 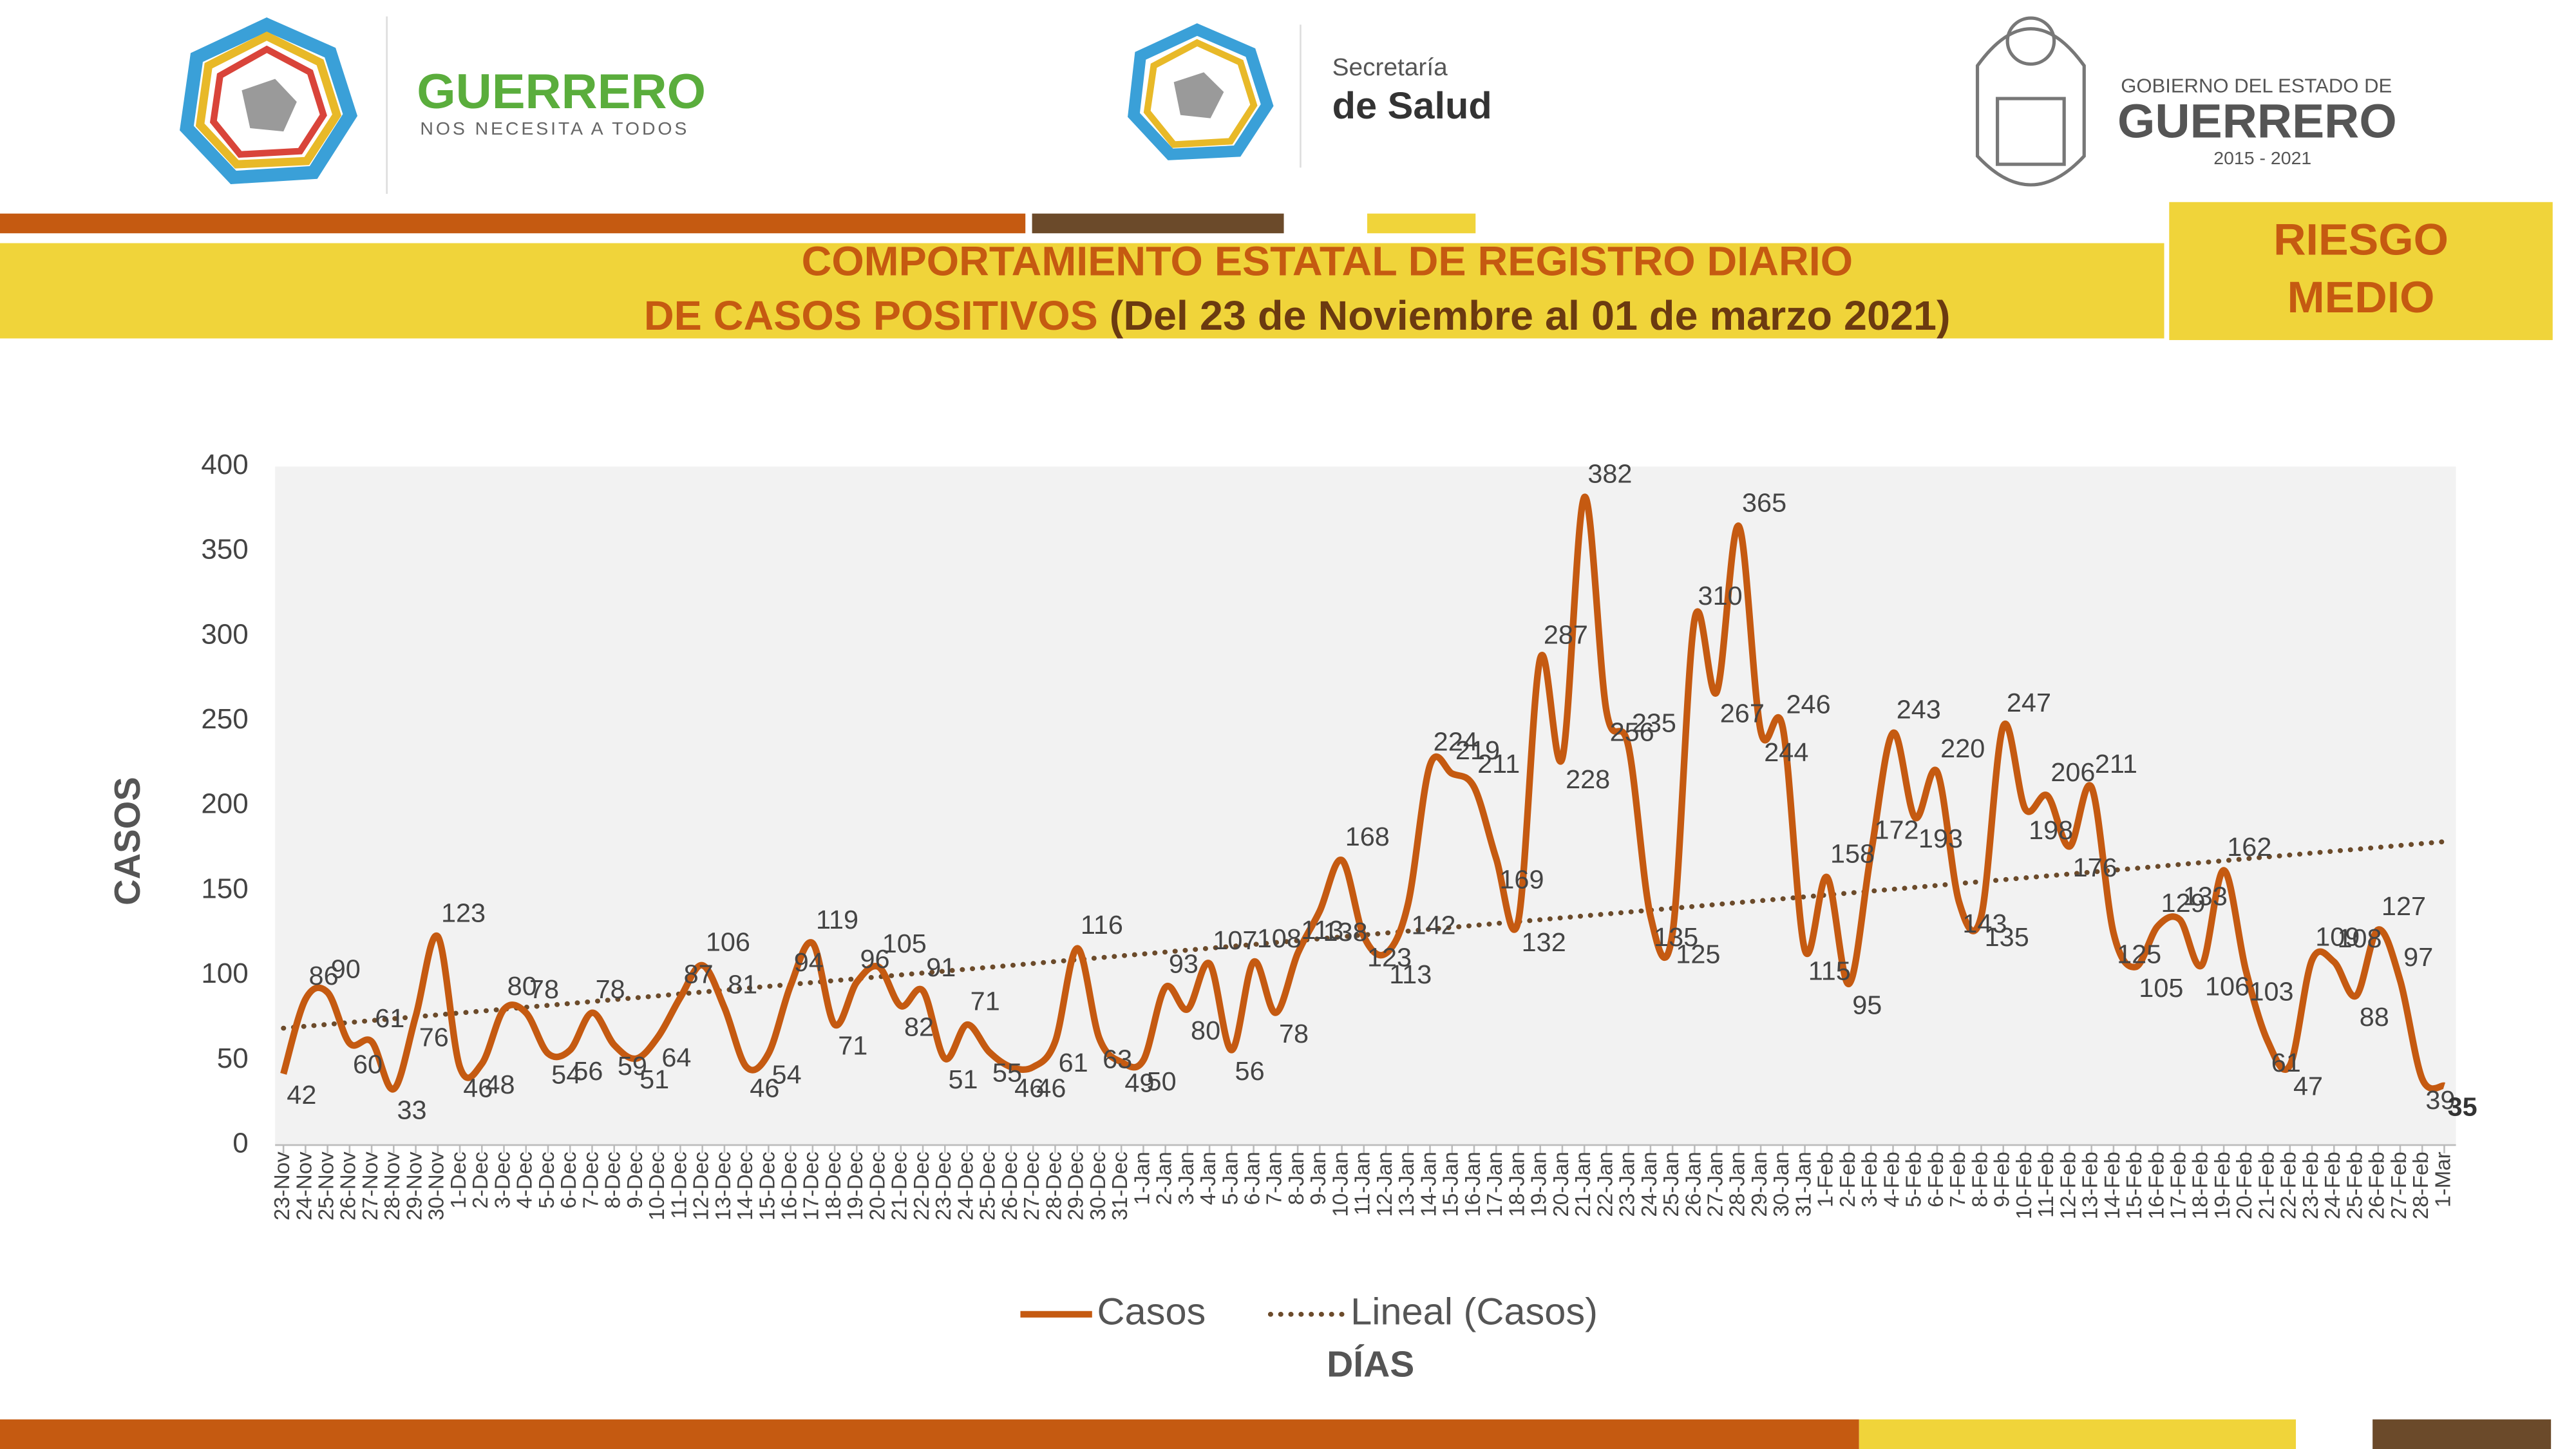 I want to click on salud-logo, so click(x=1201, y=92).